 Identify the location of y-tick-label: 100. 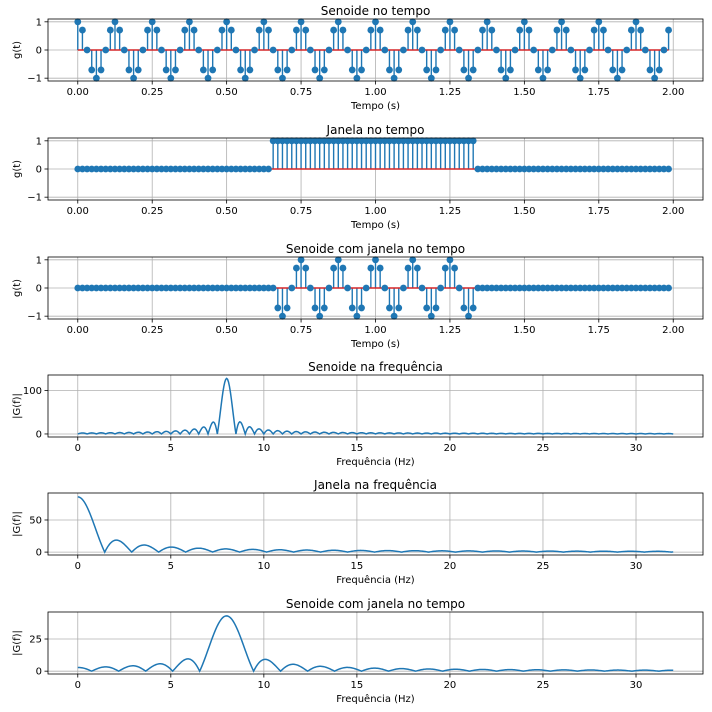
(32, 391).